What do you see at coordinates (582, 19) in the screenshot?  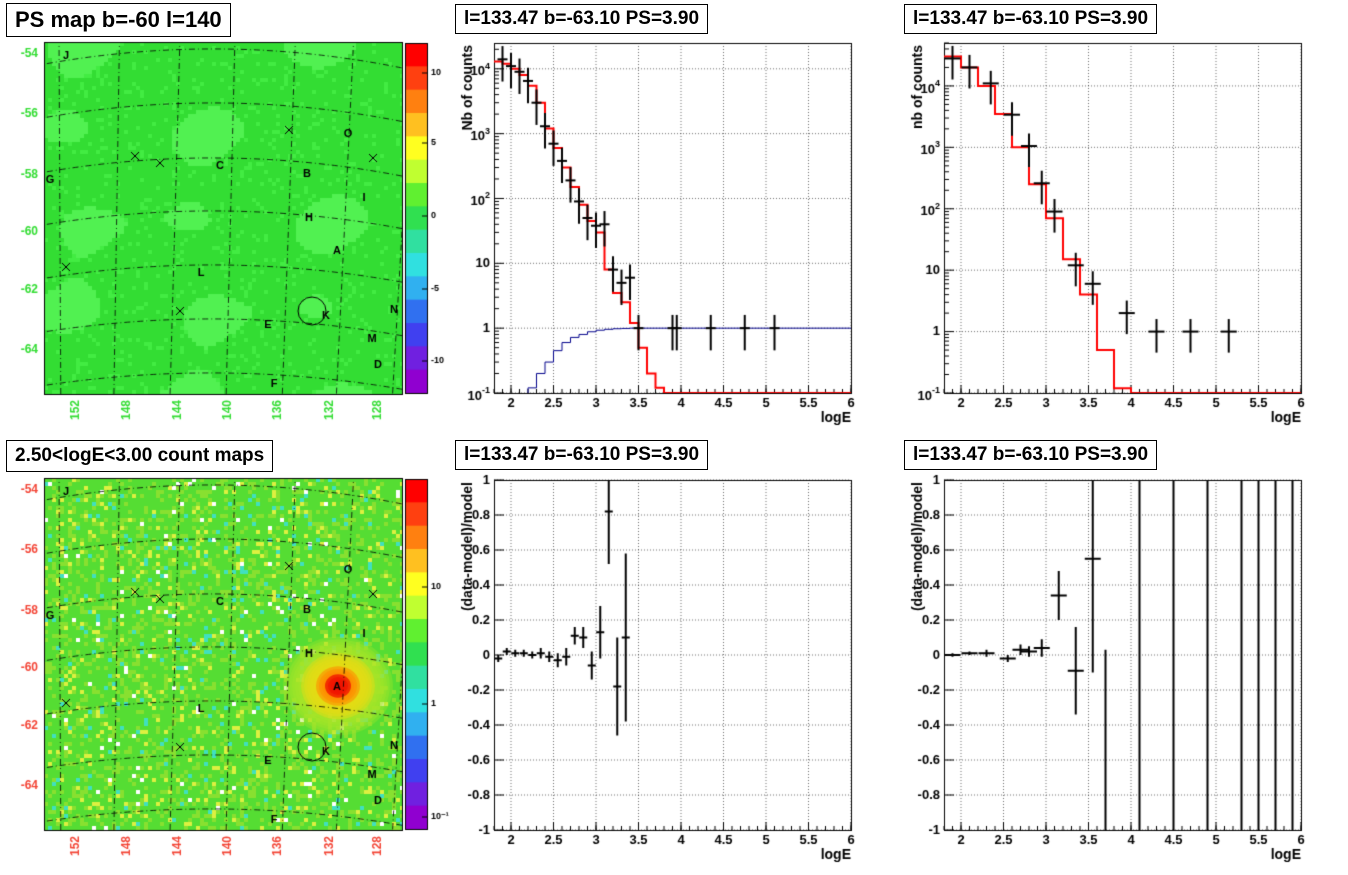 I see `spec1-title: l=133.47 b=-63.10 PS=3.90` at bounding box center [582, 19].